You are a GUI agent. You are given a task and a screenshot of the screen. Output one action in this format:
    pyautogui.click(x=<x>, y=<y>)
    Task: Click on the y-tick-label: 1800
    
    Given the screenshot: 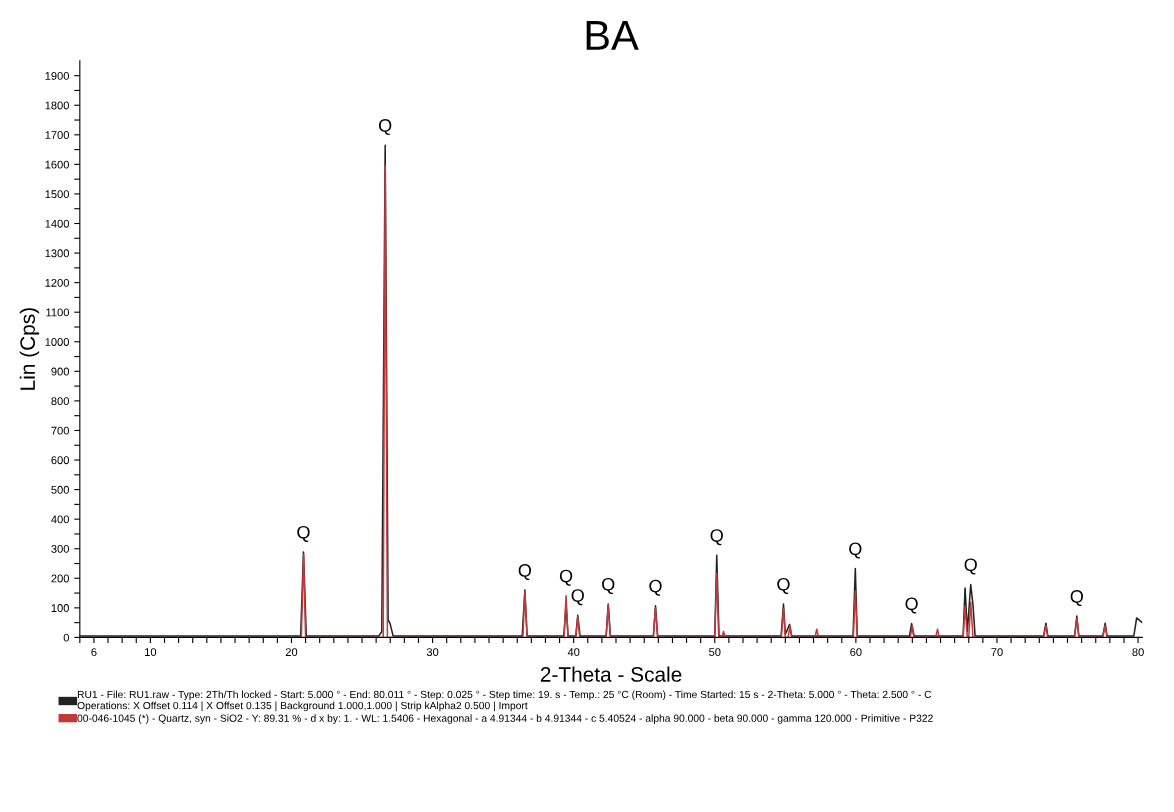 What is the action you would take?
    pyautogui.click(x=57, y=105)
    